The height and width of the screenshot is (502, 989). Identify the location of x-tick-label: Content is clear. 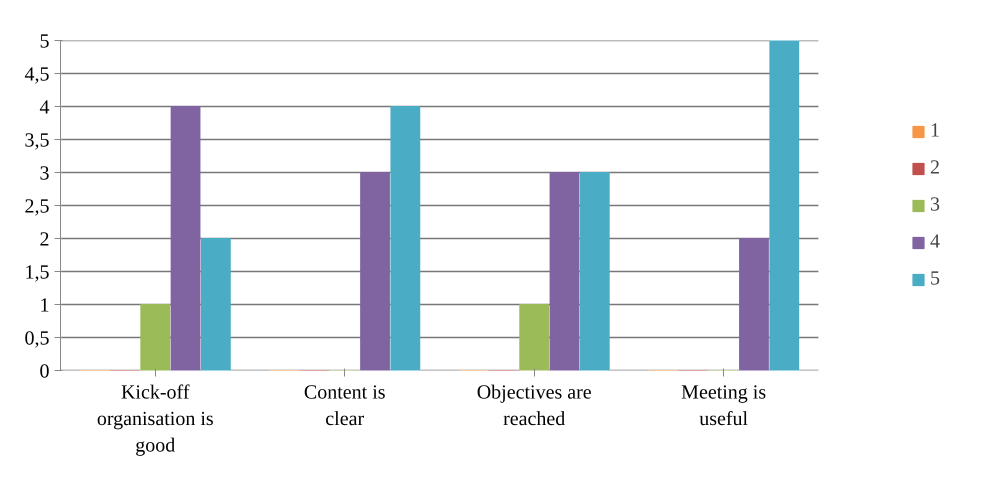
(345, 406).